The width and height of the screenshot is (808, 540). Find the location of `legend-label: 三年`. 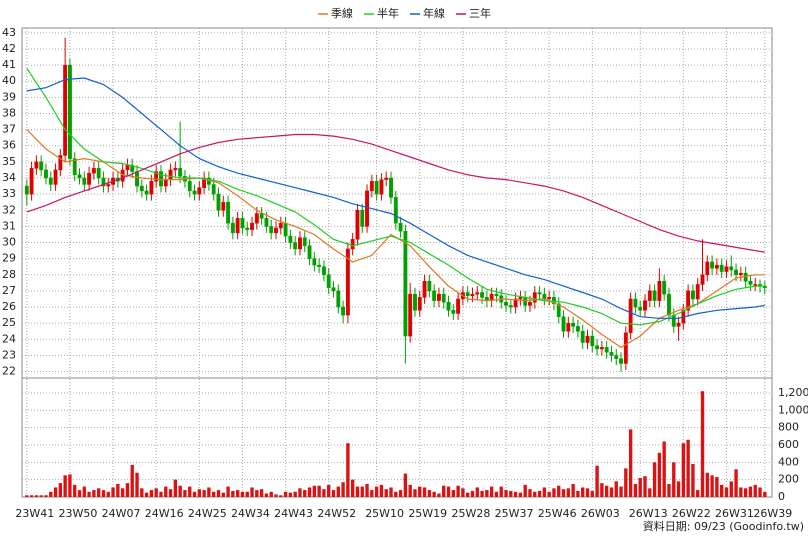

legend-label: 三年 is located at coordinates (480, 13).